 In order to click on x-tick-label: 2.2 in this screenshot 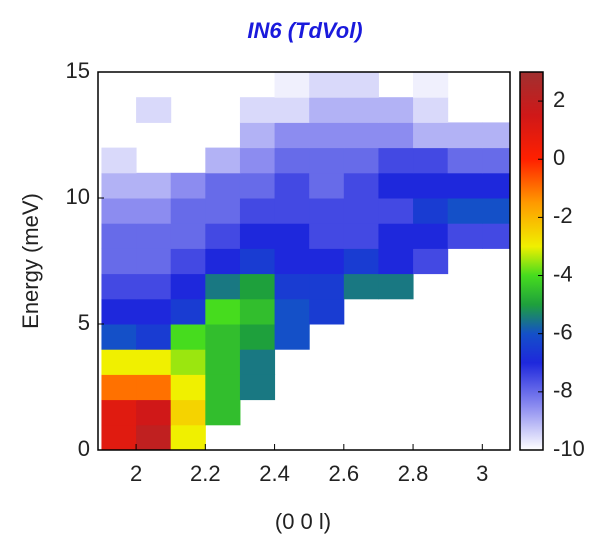, I will do `click(205, 473)`.